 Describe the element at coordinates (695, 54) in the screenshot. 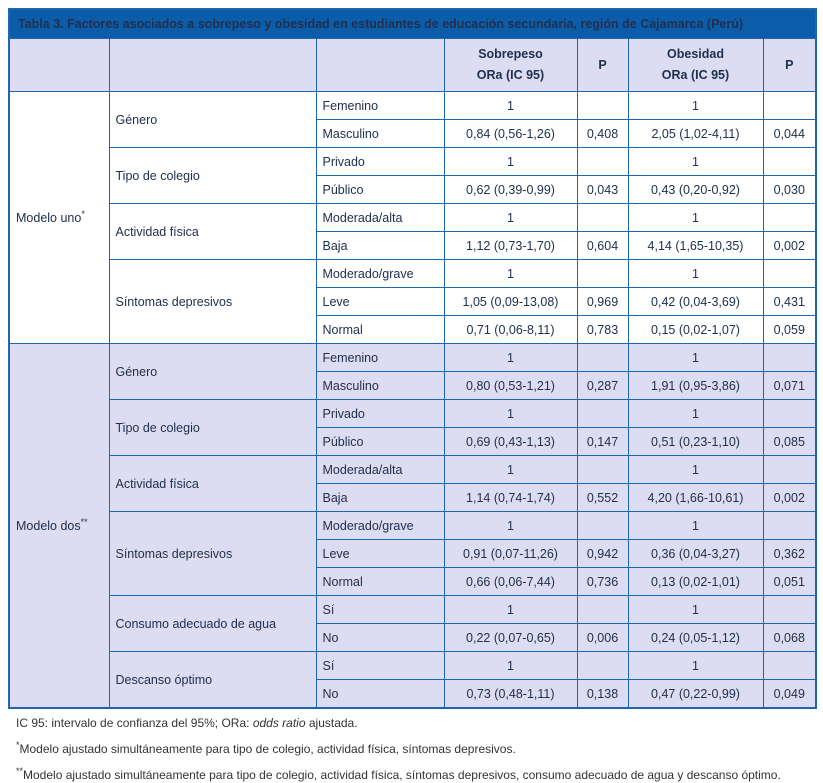

I see `header-obesidad-title: Obesidad` at that location.